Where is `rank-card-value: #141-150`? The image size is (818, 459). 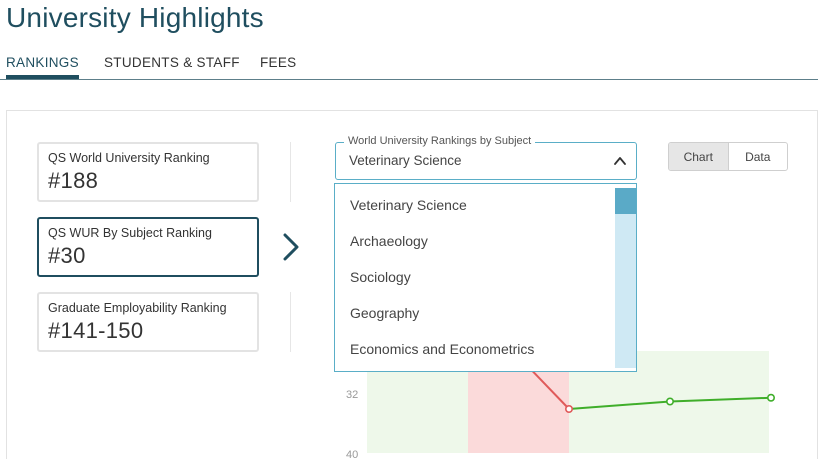 rank-card-value: #141-150 is located at coordinates (96, 330).